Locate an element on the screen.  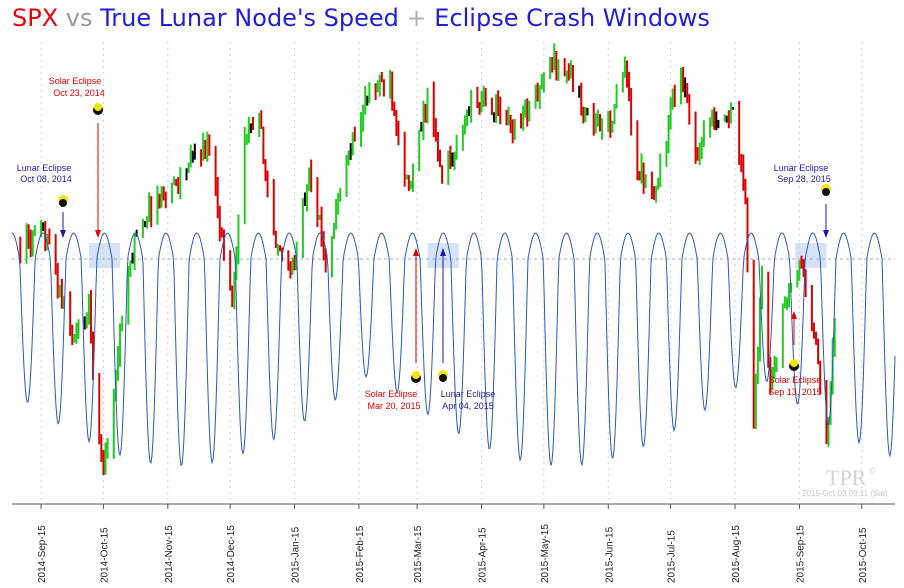
x-tick-label: 2015-Jun-15 is located at coordinates (609, 554).